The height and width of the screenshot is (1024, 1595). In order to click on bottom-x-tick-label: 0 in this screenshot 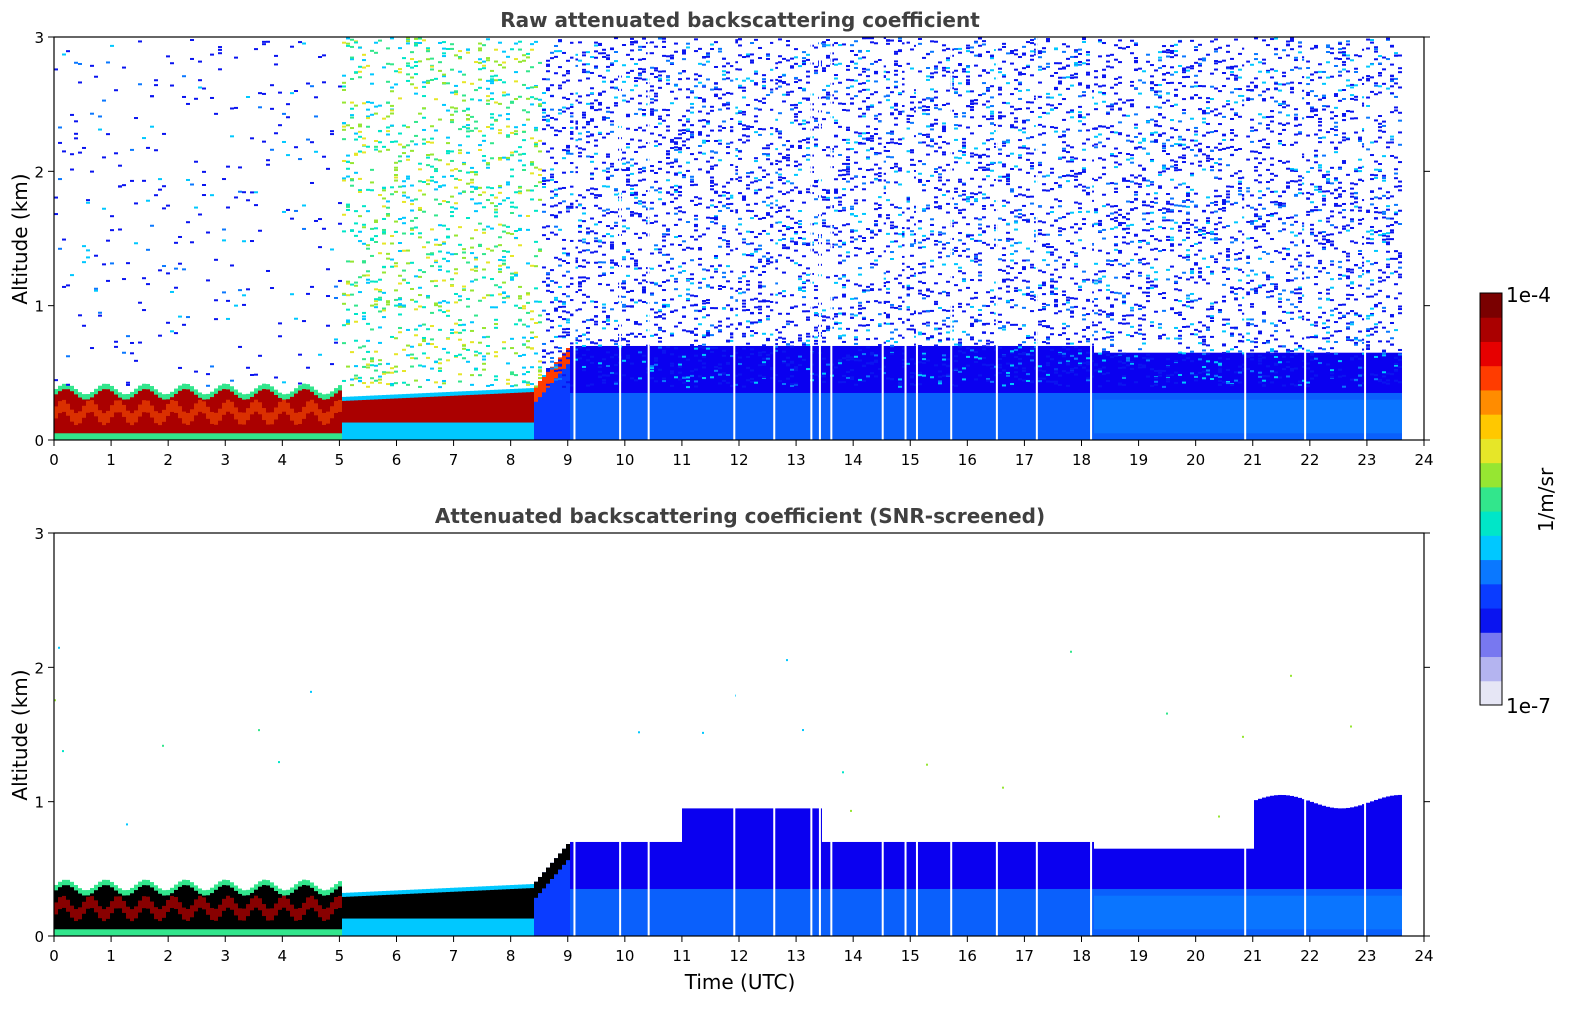, I will do `click(54, 956)`.